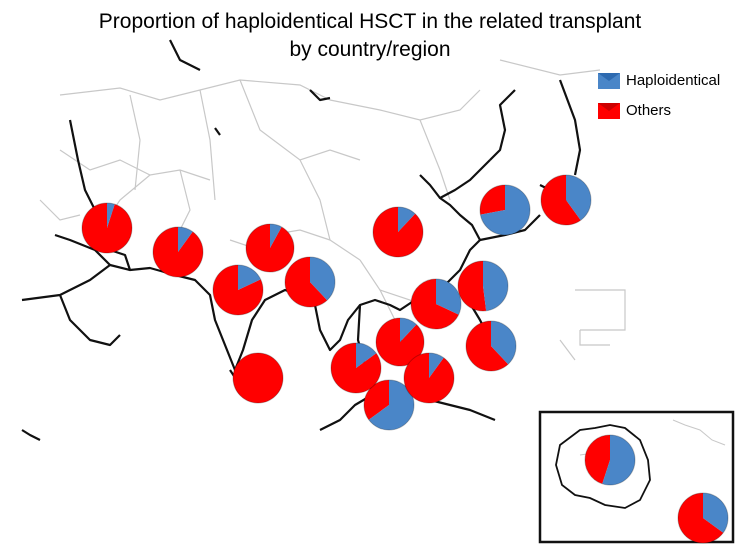 This screenshot has width=740, height=555. I want to click on pies-inset, so click(656, 489).